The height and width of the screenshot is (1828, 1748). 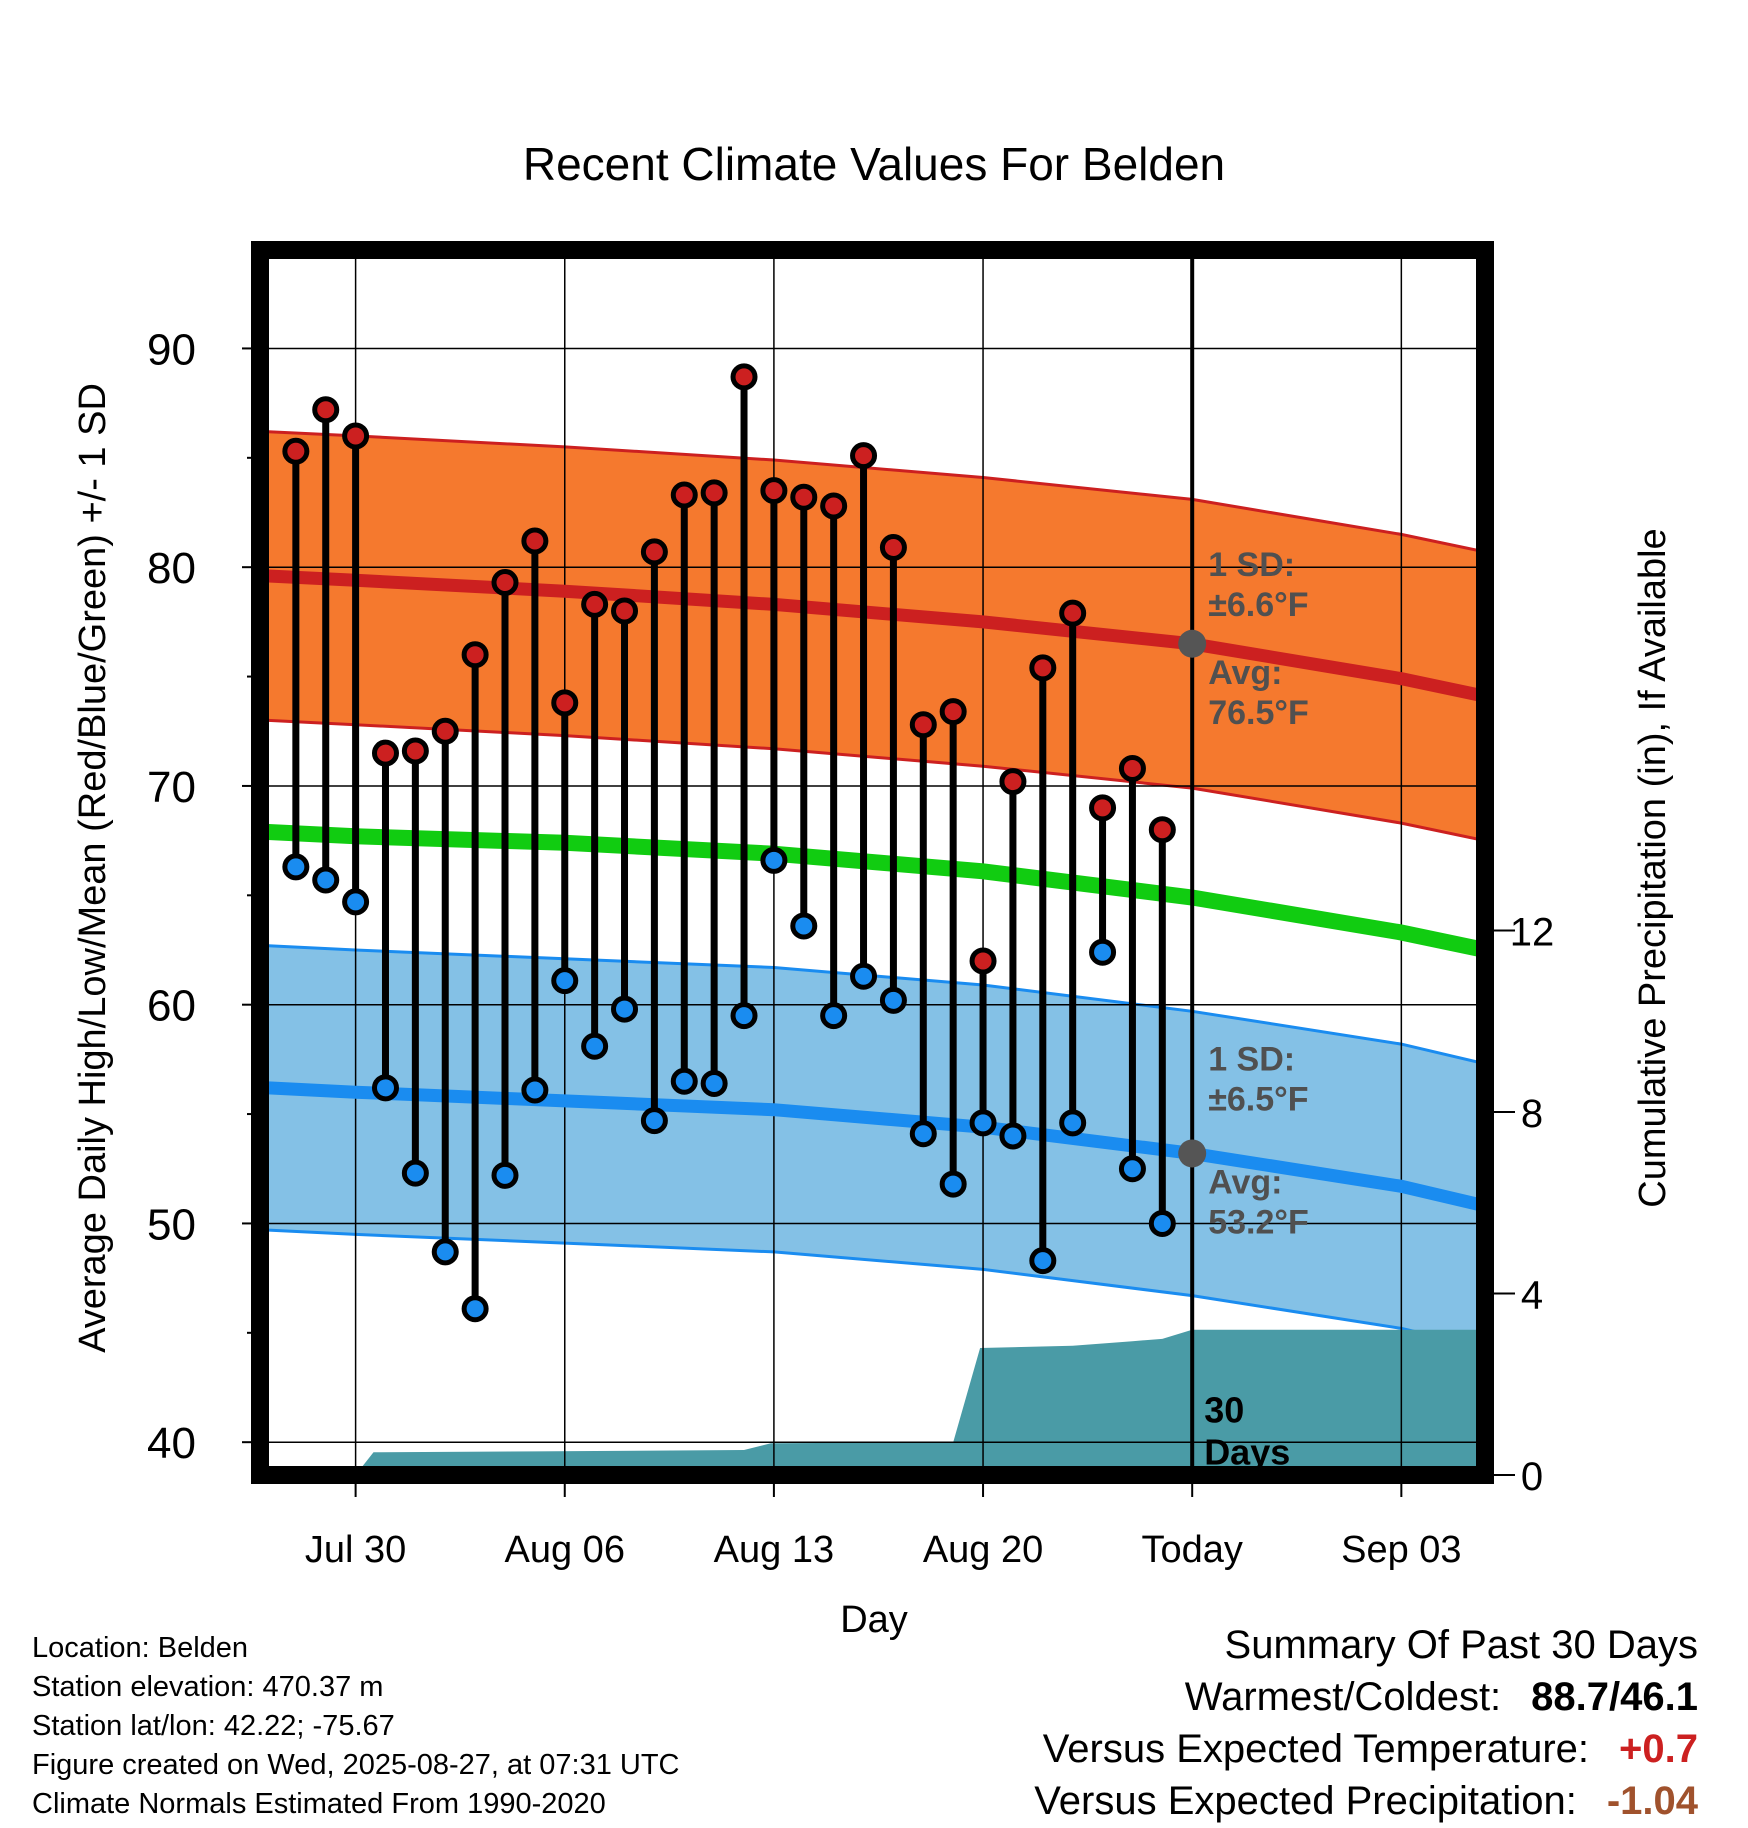 I want to click on latlon-text: Station lat/lon: 42.22; -75.67, so click(x=213, y=1726).